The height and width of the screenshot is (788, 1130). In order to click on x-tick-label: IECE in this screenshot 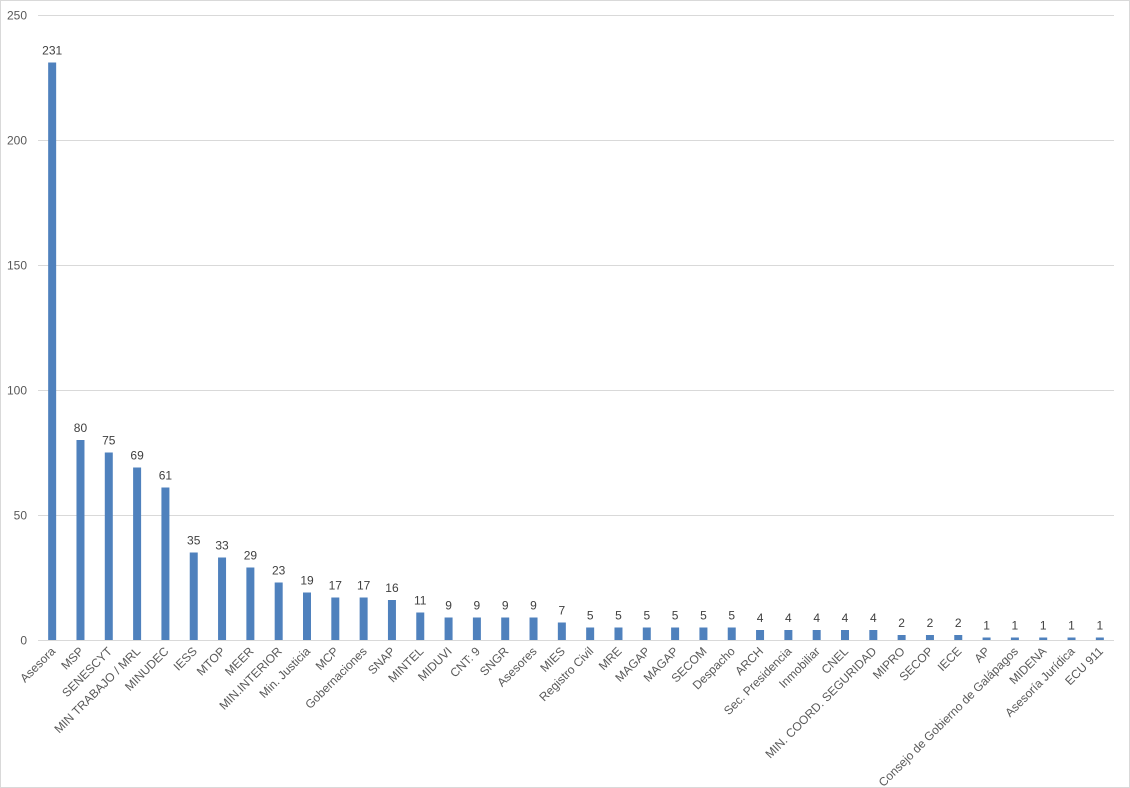, I will do `click(950, 659)`.